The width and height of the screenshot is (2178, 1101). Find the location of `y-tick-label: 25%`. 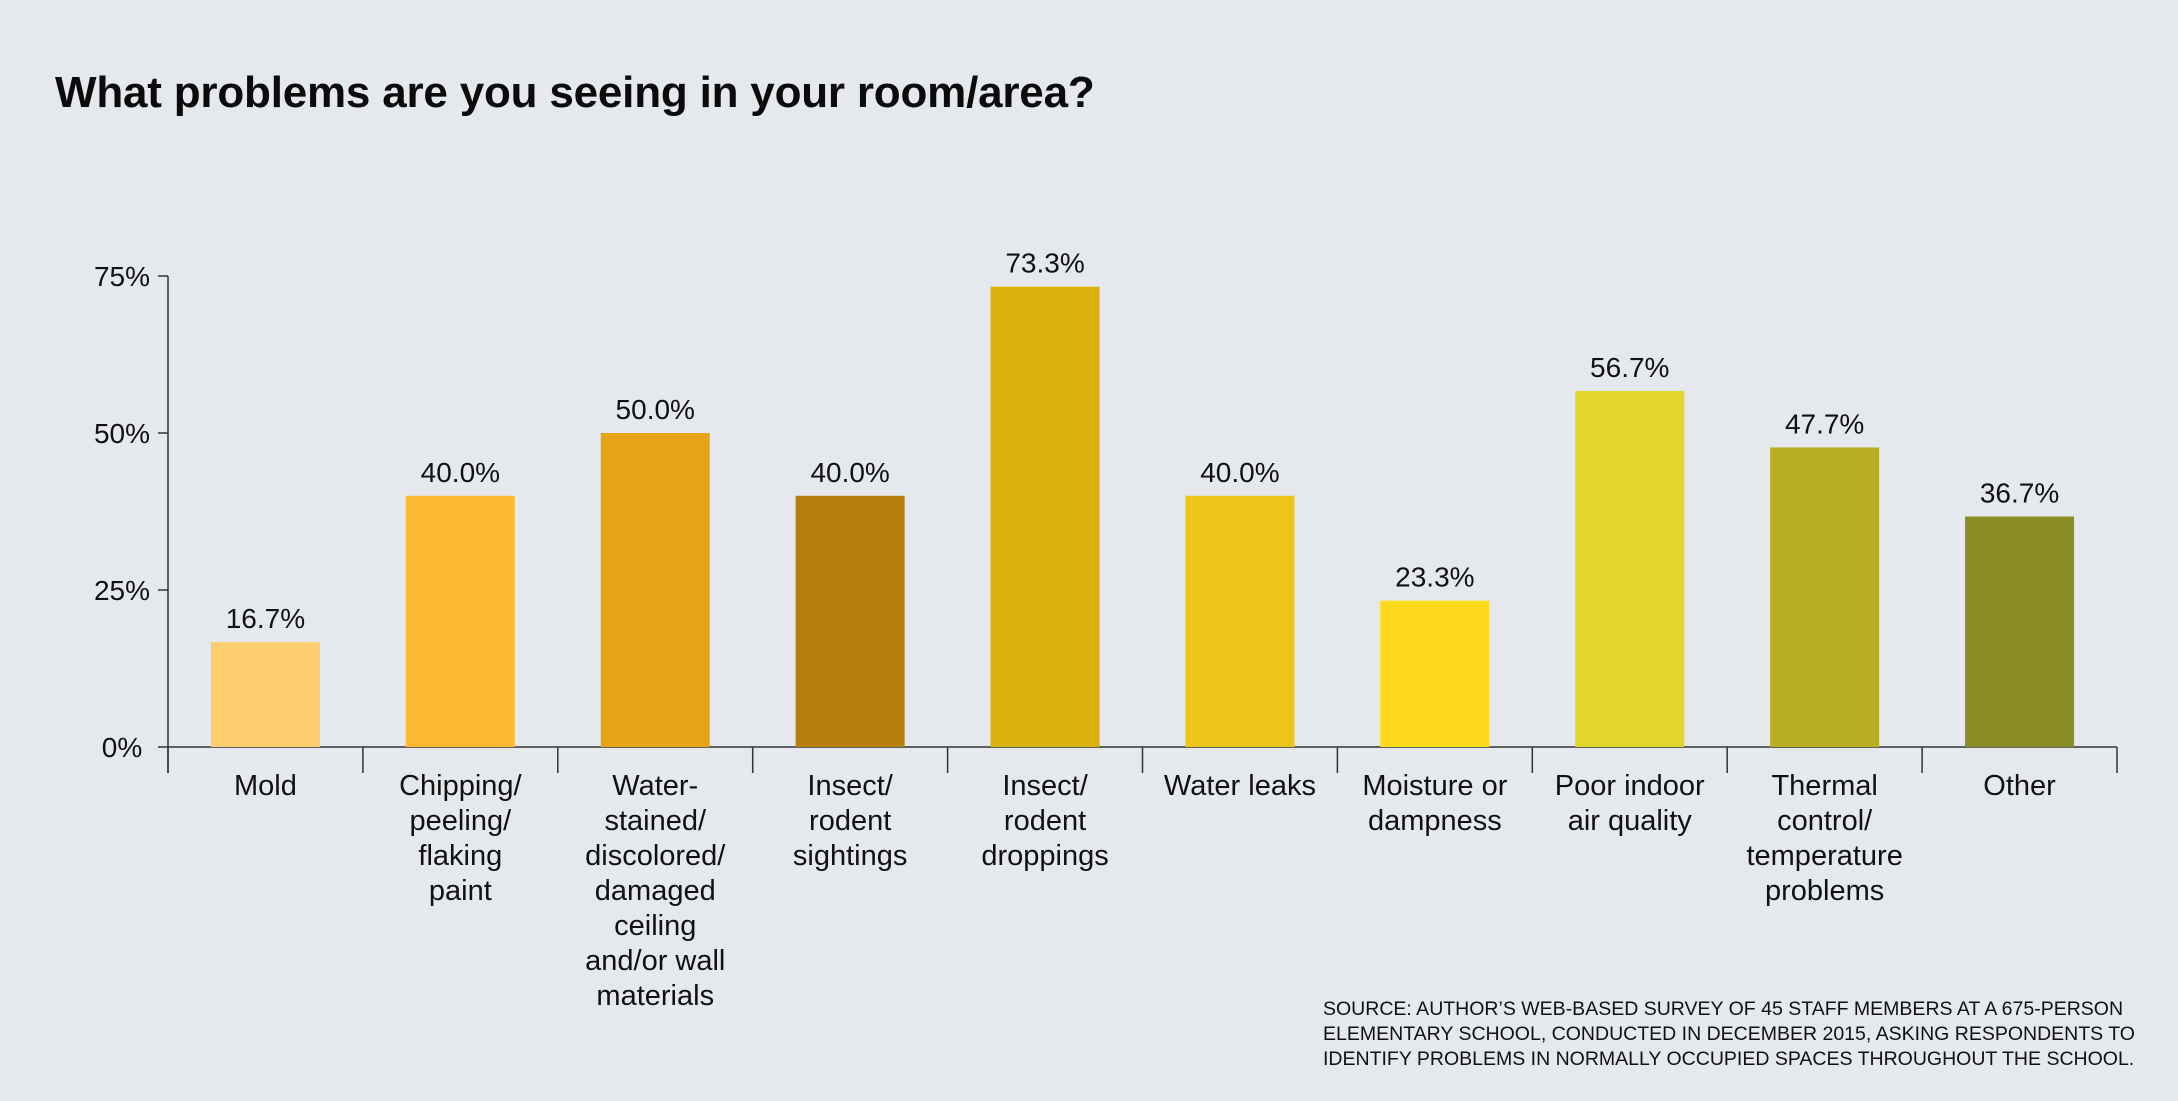

y-tick-label: 25% is located at coordinates (122, 590).